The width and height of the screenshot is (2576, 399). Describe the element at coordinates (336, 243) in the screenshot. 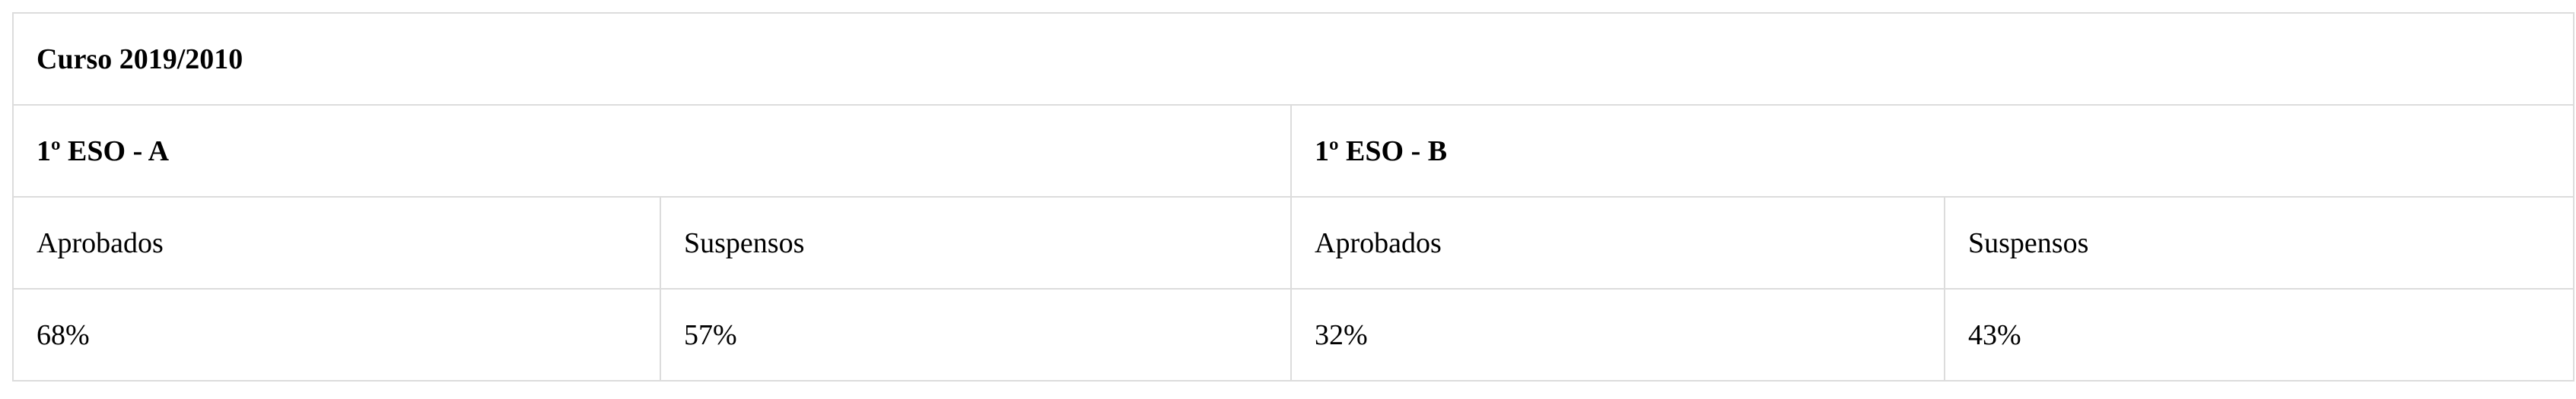

I see `column-header-aprobados-a: Aprobados` at that location.